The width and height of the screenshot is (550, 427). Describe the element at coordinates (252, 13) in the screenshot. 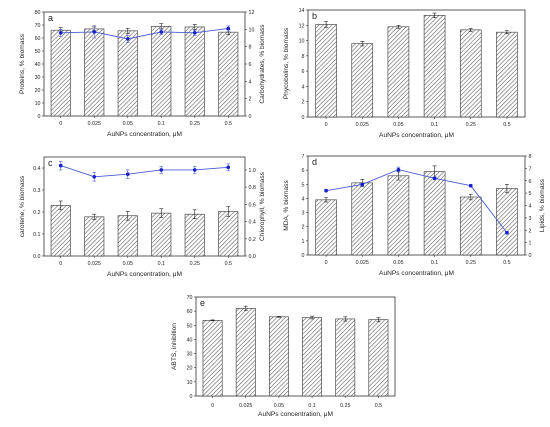

I see `y2-tick-label: 12` at that location.